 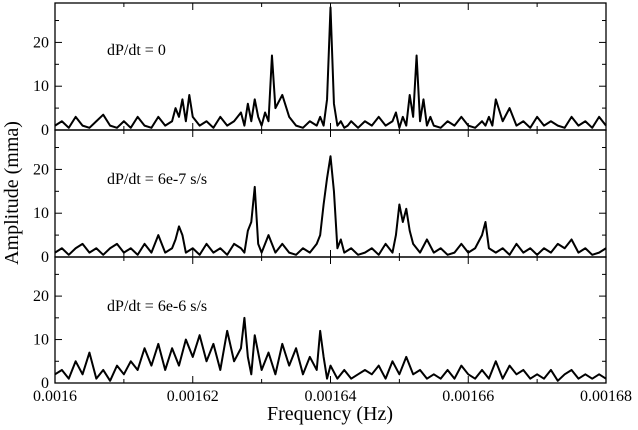 What do you see at coordinates (330, 414) in the screenshot?
I see `x-axis-label: Frequency (Hz)` at bounding box center [330, 414].